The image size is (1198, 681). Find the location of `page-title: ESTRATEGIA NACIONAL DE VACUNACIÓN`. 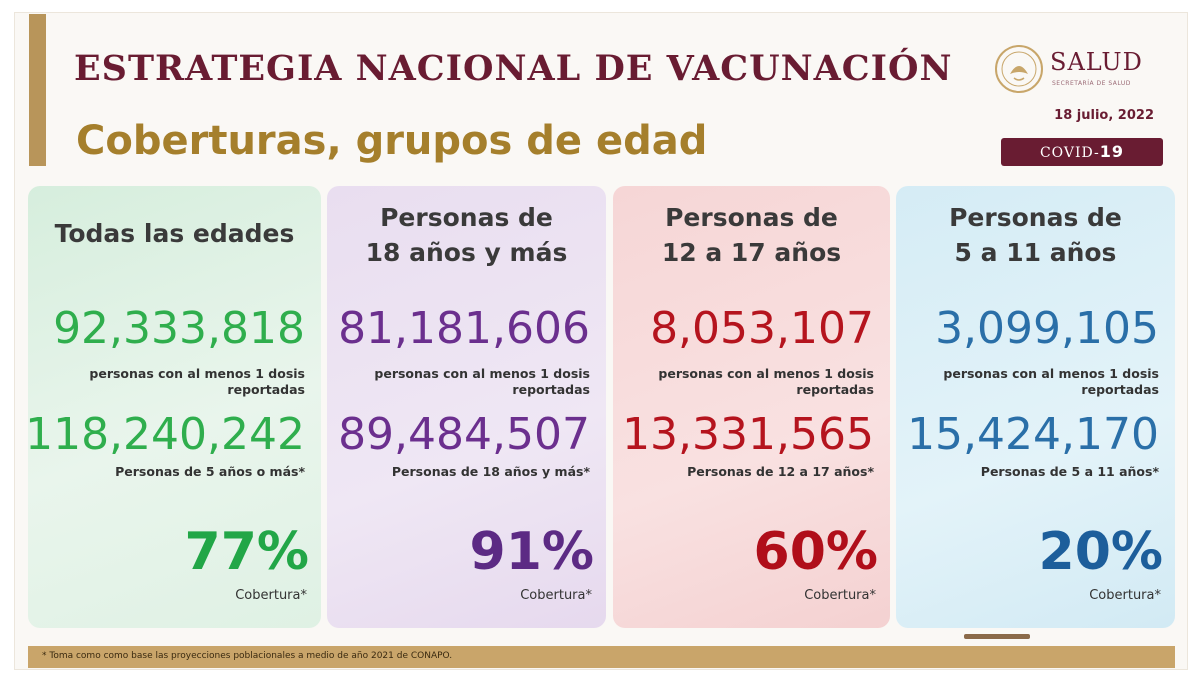

page-title: ESTRATEGIA NACIONAL DE VACUNACIÓN is located at coordinates (513, 68).